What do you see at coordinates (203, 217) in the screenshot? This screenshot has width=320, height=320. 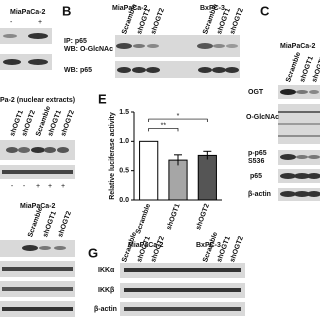 I see `x-tick-label: shOGT2` at bounding box center [203, 217].